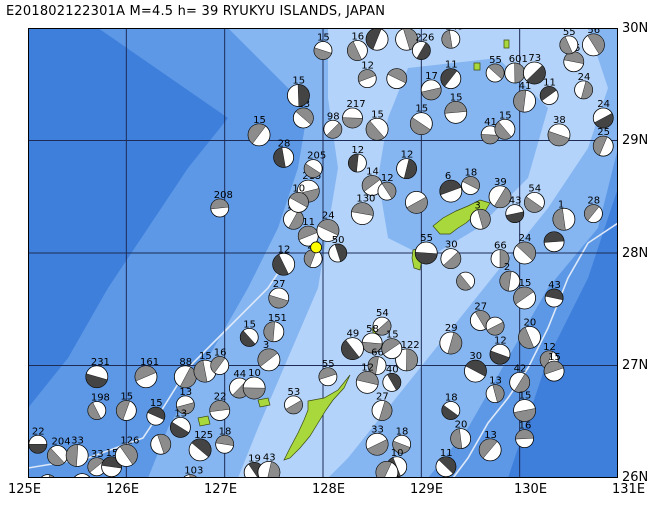 The image size is (664, 505). I want to click on beachball: 226, so click(422, 46).